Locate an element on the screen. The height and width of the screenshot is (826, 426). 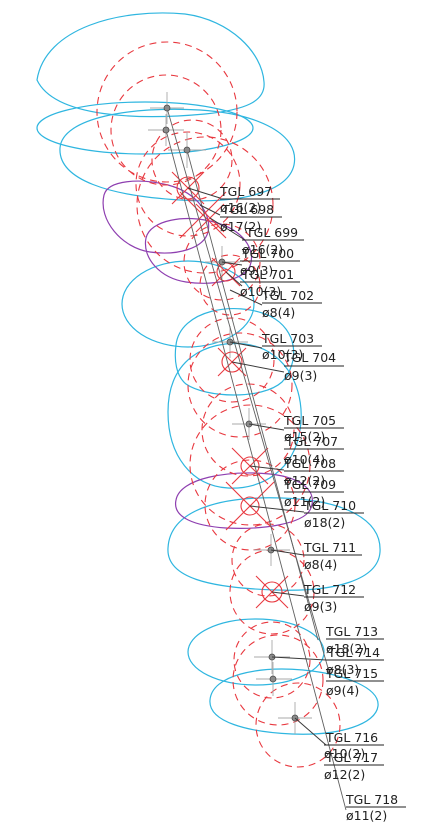
tree-label: TGL 707 ø10(4) is located at coordinates (314, 450).